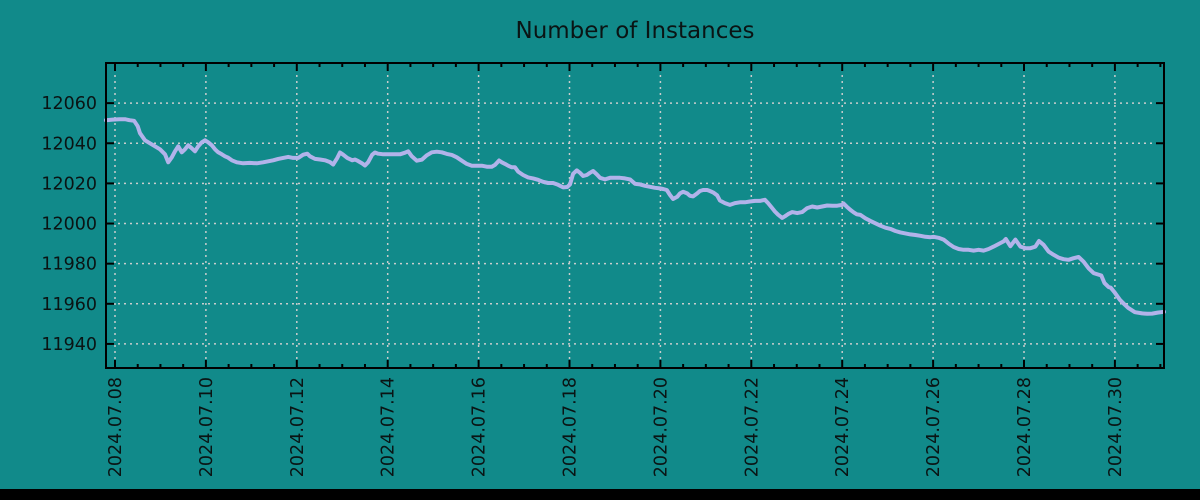  What do you see at coordinates (207, 427) in the screenshot?
I see `x-tick-label: 2024.07.10` at bounding box center [207, 427].